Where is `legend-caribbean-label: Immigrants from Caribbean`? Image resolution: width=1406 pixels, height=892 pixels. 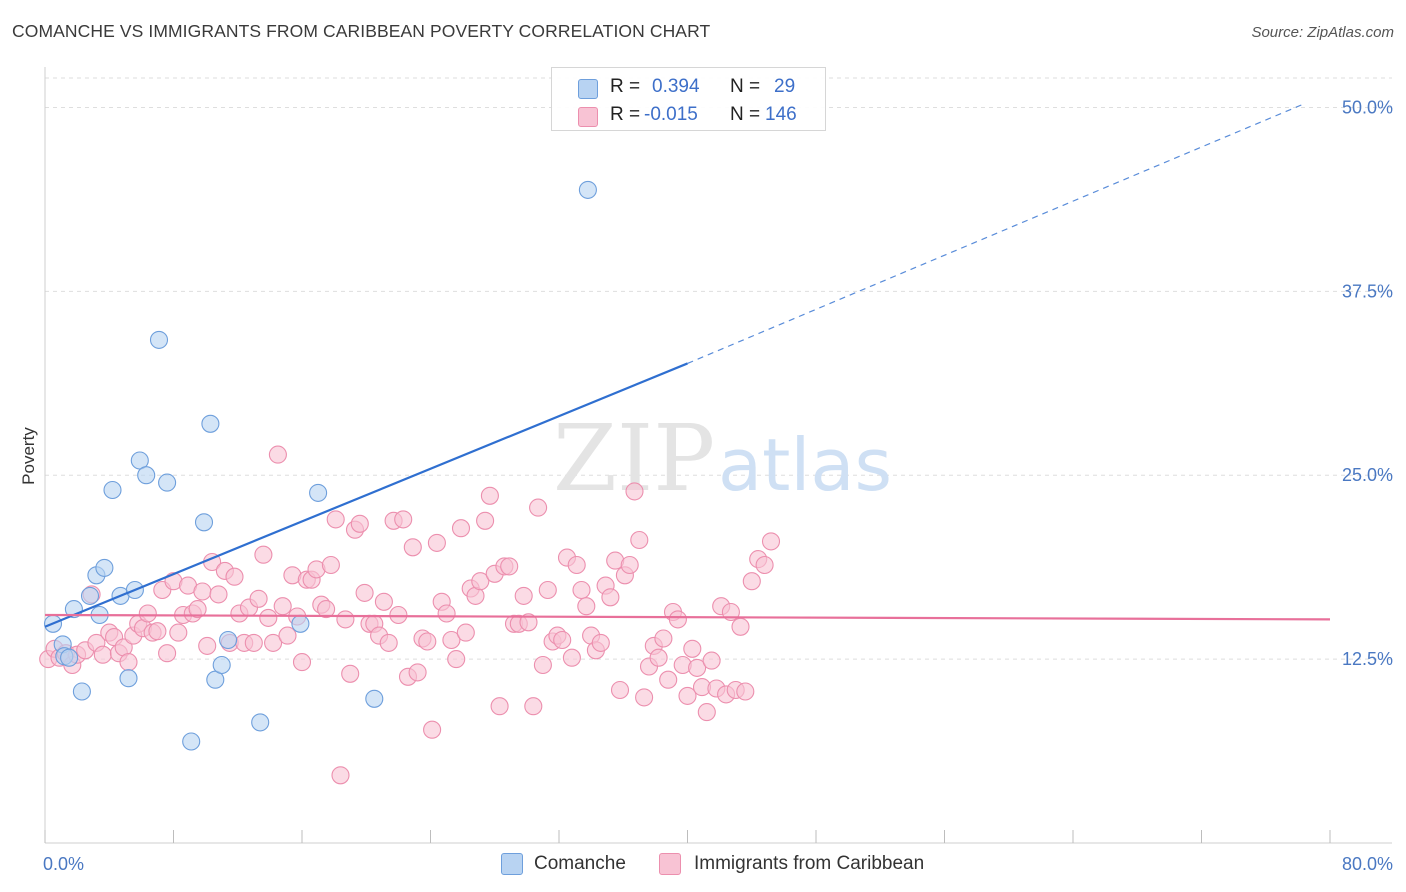
legend-caribbean-label: Immigrants from Caribbean is located at coordinates (809, 863).